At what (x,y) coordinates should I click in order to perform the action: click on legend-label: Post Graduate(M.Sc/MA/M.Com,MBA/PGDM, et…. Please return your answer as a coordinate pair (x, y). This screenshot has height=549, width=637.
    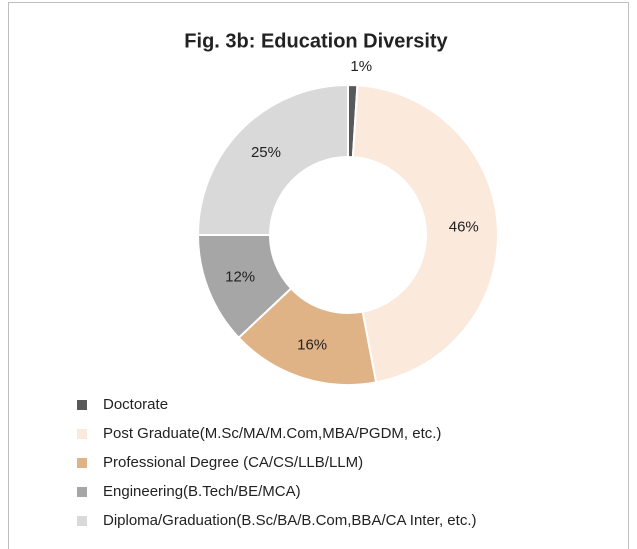
    Looking at the image, I should click on (272, 433).